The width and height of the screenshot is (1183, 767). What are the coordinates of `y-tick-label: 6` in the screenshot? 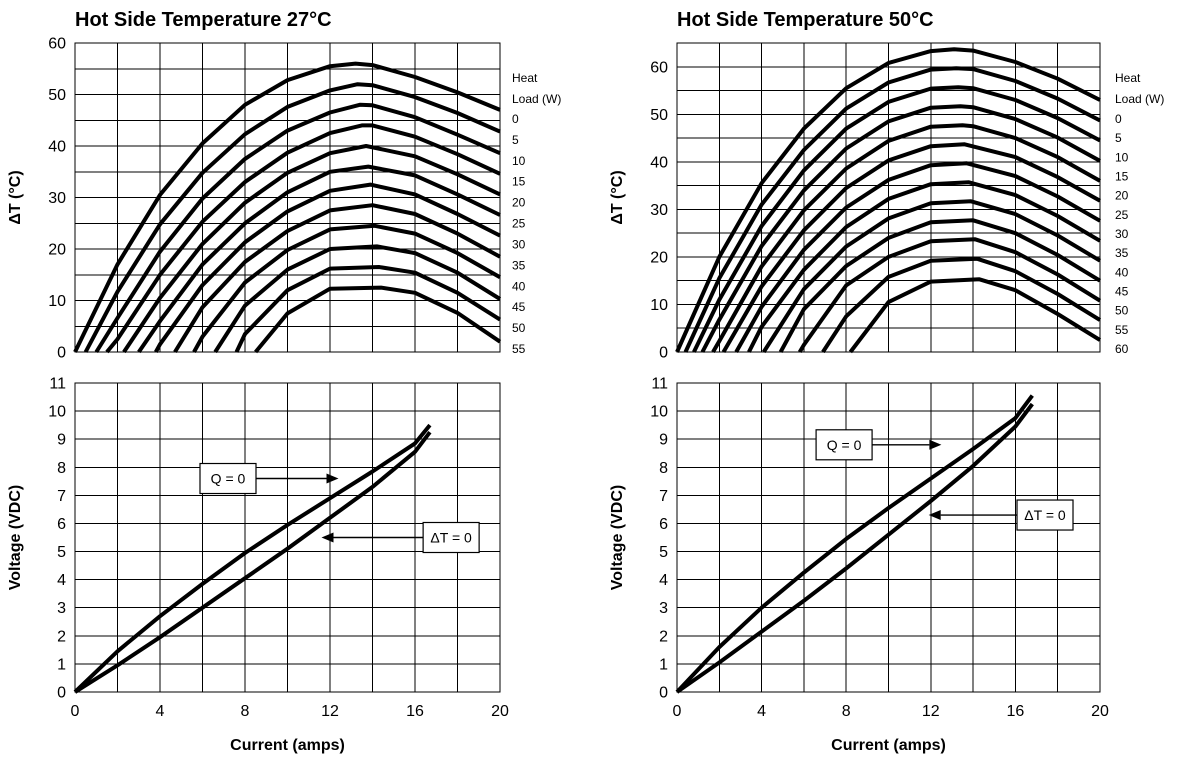 It's located at (663, 524).